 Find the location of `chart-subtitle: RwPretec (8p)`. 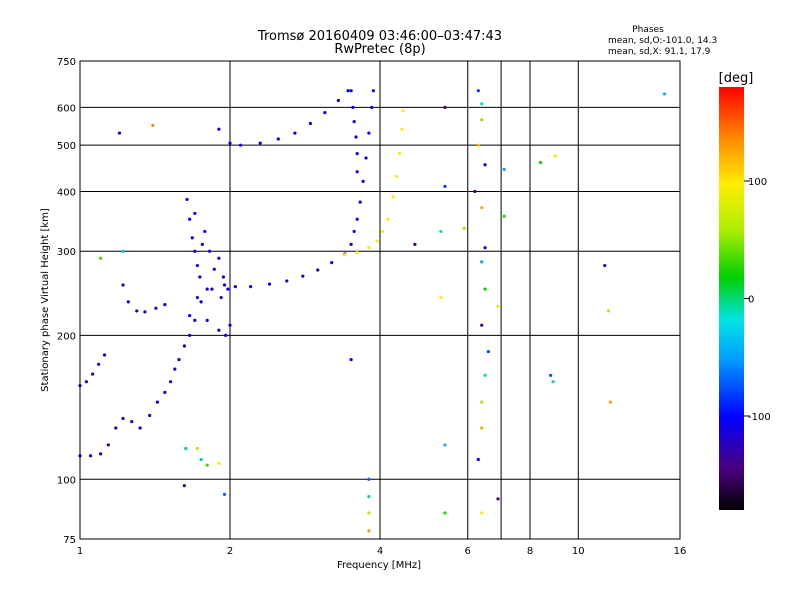

chart-subtitle: RwPretec (8p) is located at coordinates (379, 49).